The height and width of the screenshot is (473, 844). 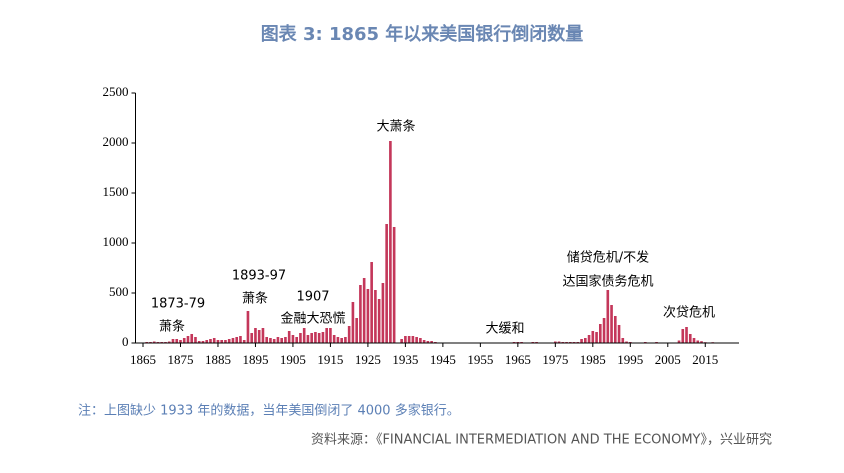 I want to click on x-tick-label: 2015, so click(x=705, y=359).